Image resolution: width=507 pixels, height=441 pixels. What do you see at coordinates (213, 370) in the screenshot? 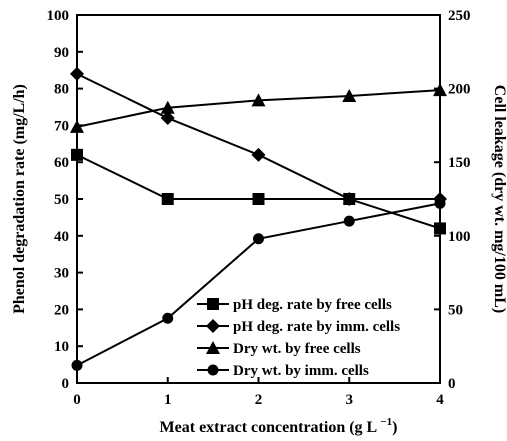
I see `legend-marker-circle` at bounding box center [213, 370].